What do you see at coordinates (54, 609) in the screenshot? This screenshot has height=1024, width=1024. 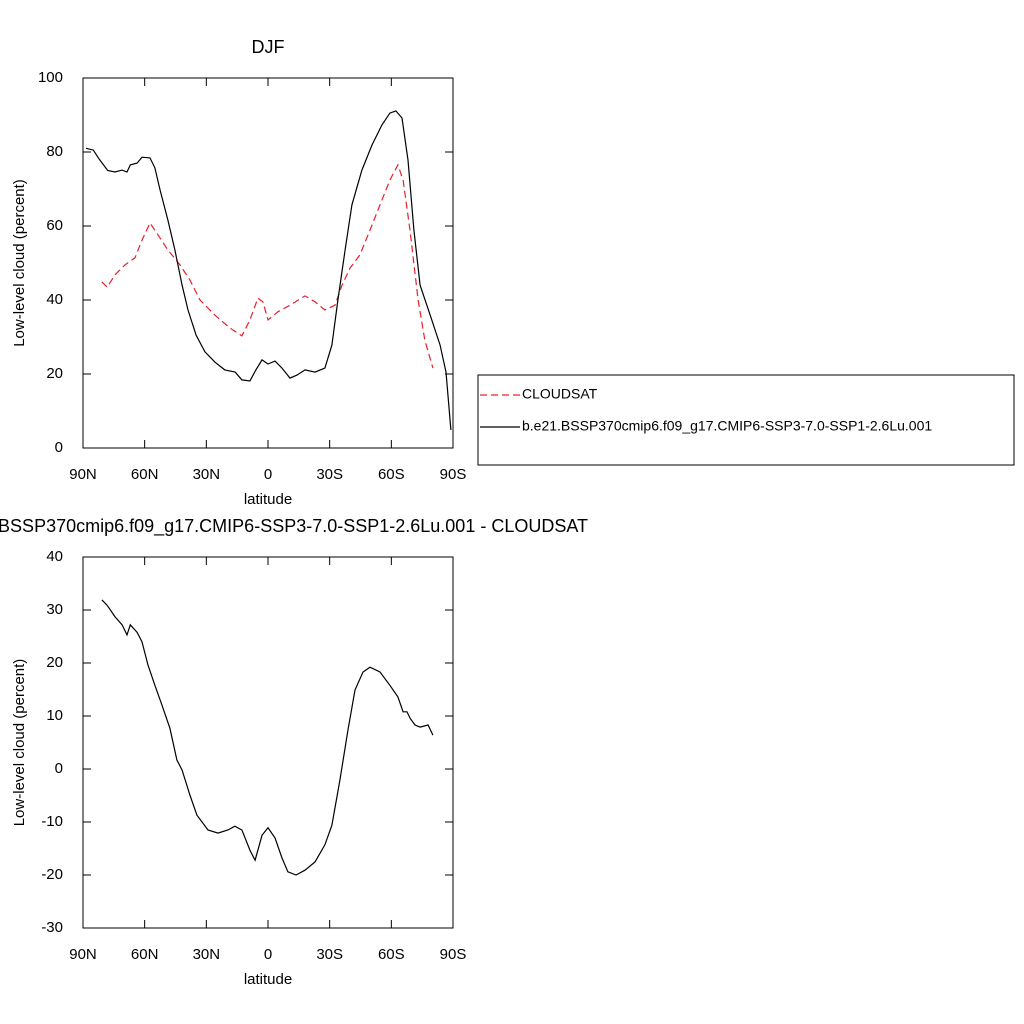 I see `y-tick-label: 30` at bounding box center [54, 609].